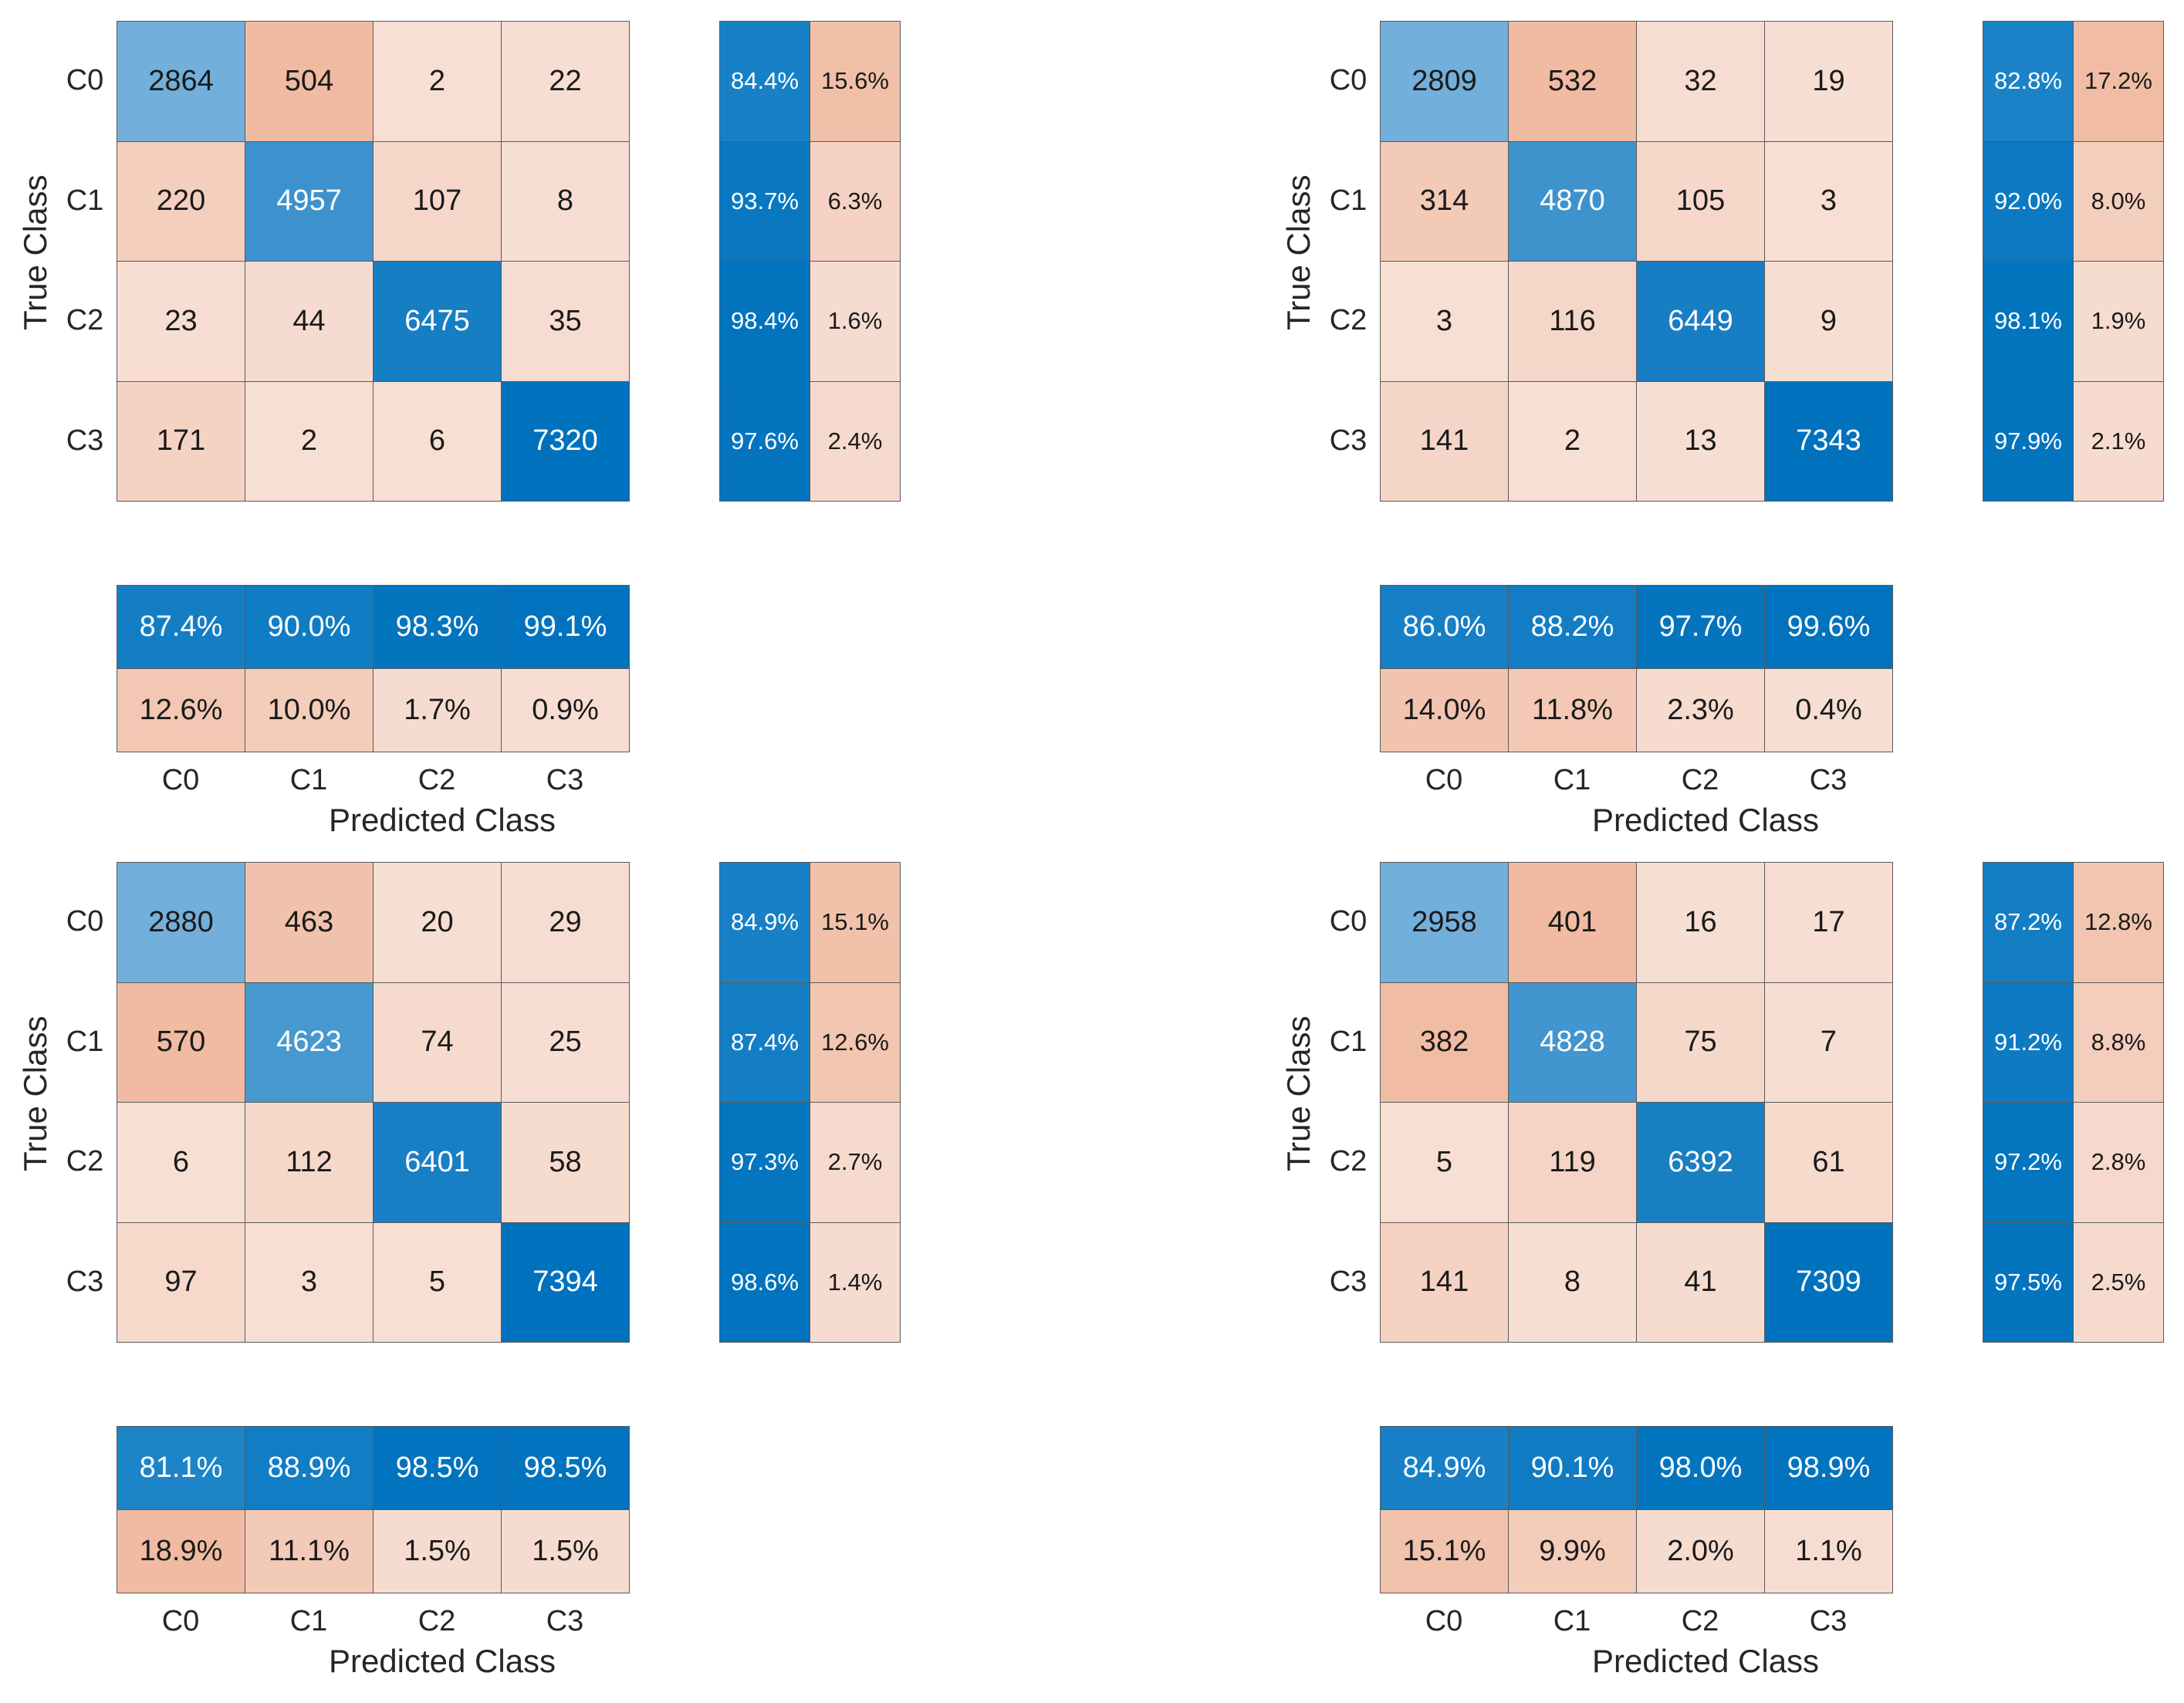 The image size is (2184, 1703). What do you see at coordinates (2118, 1162) in the screenshot?
I see `row-summary-cell: 2.8%` at bounding box center [2118, 1162].